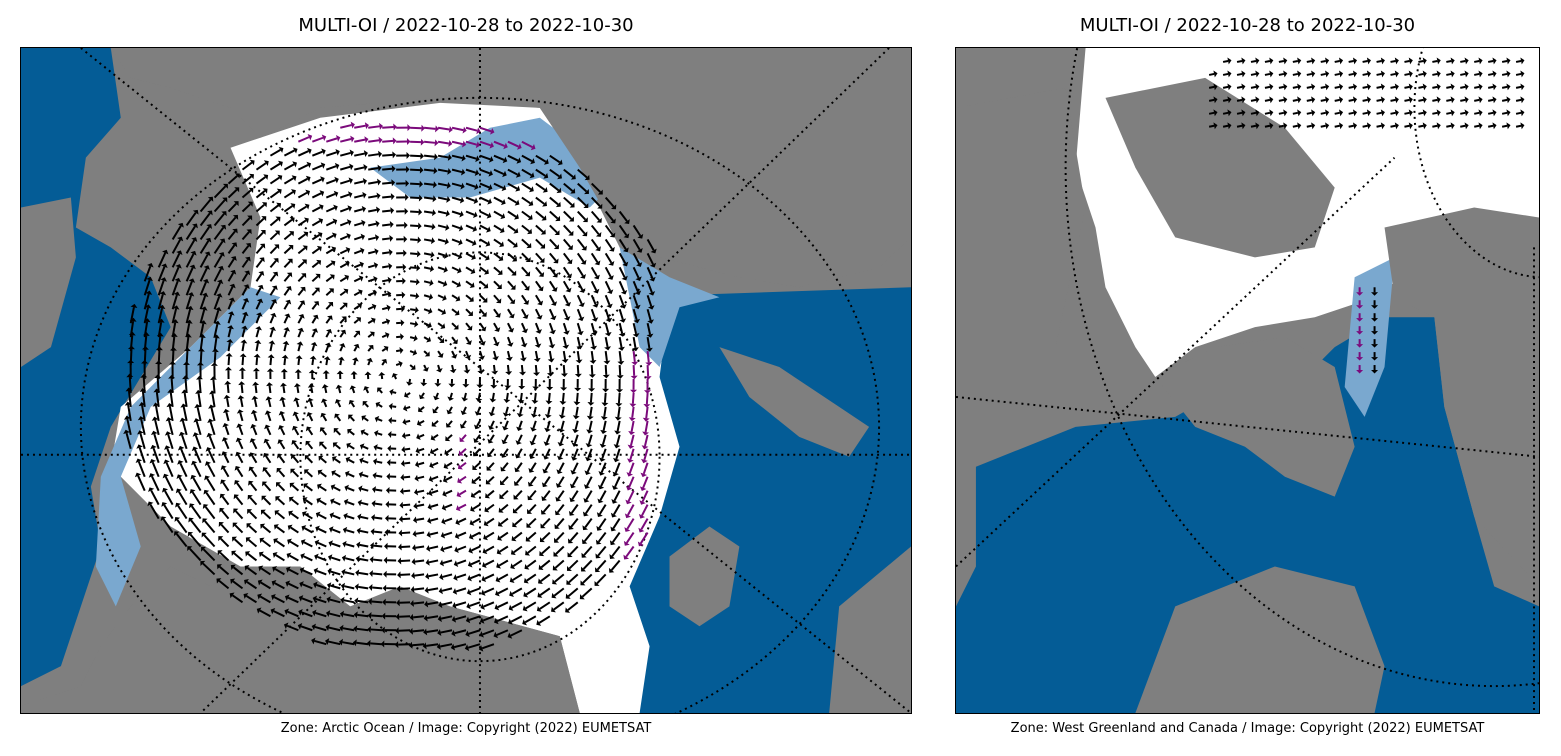 The height and width of the screenshot is (756, 1561). Describe the element at coordinates (704, 576) in the screenshot. I see `land-svalbard` at that location.